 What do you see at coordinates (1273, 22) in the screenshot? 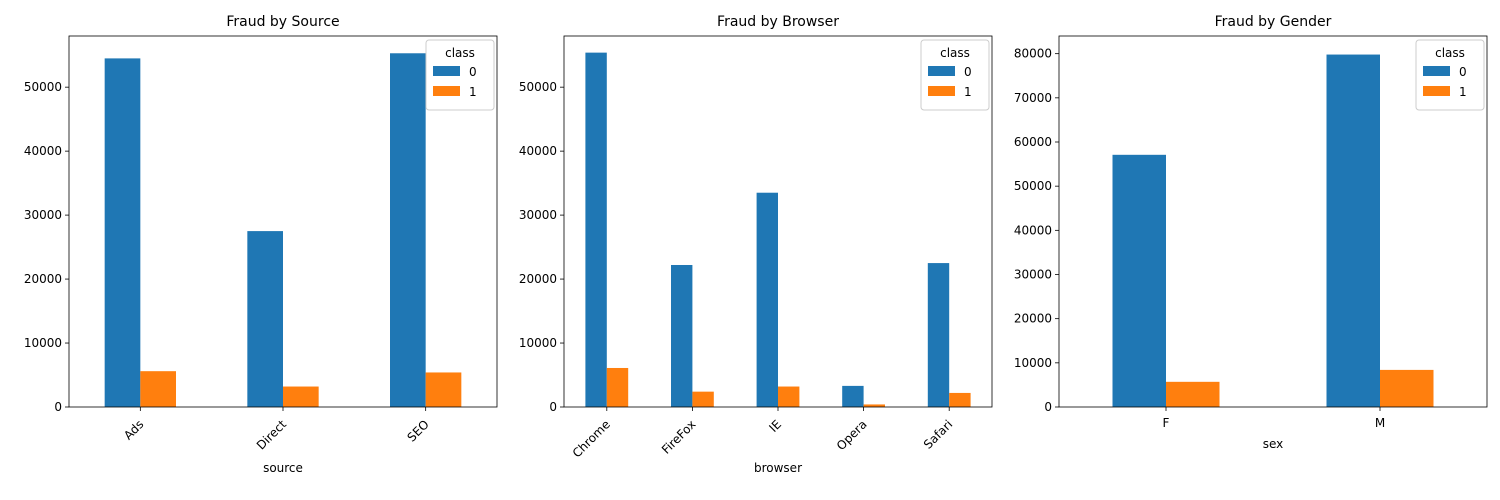
I see `chart-title: Fraud by Gender` at bounding box center [1273, 22].